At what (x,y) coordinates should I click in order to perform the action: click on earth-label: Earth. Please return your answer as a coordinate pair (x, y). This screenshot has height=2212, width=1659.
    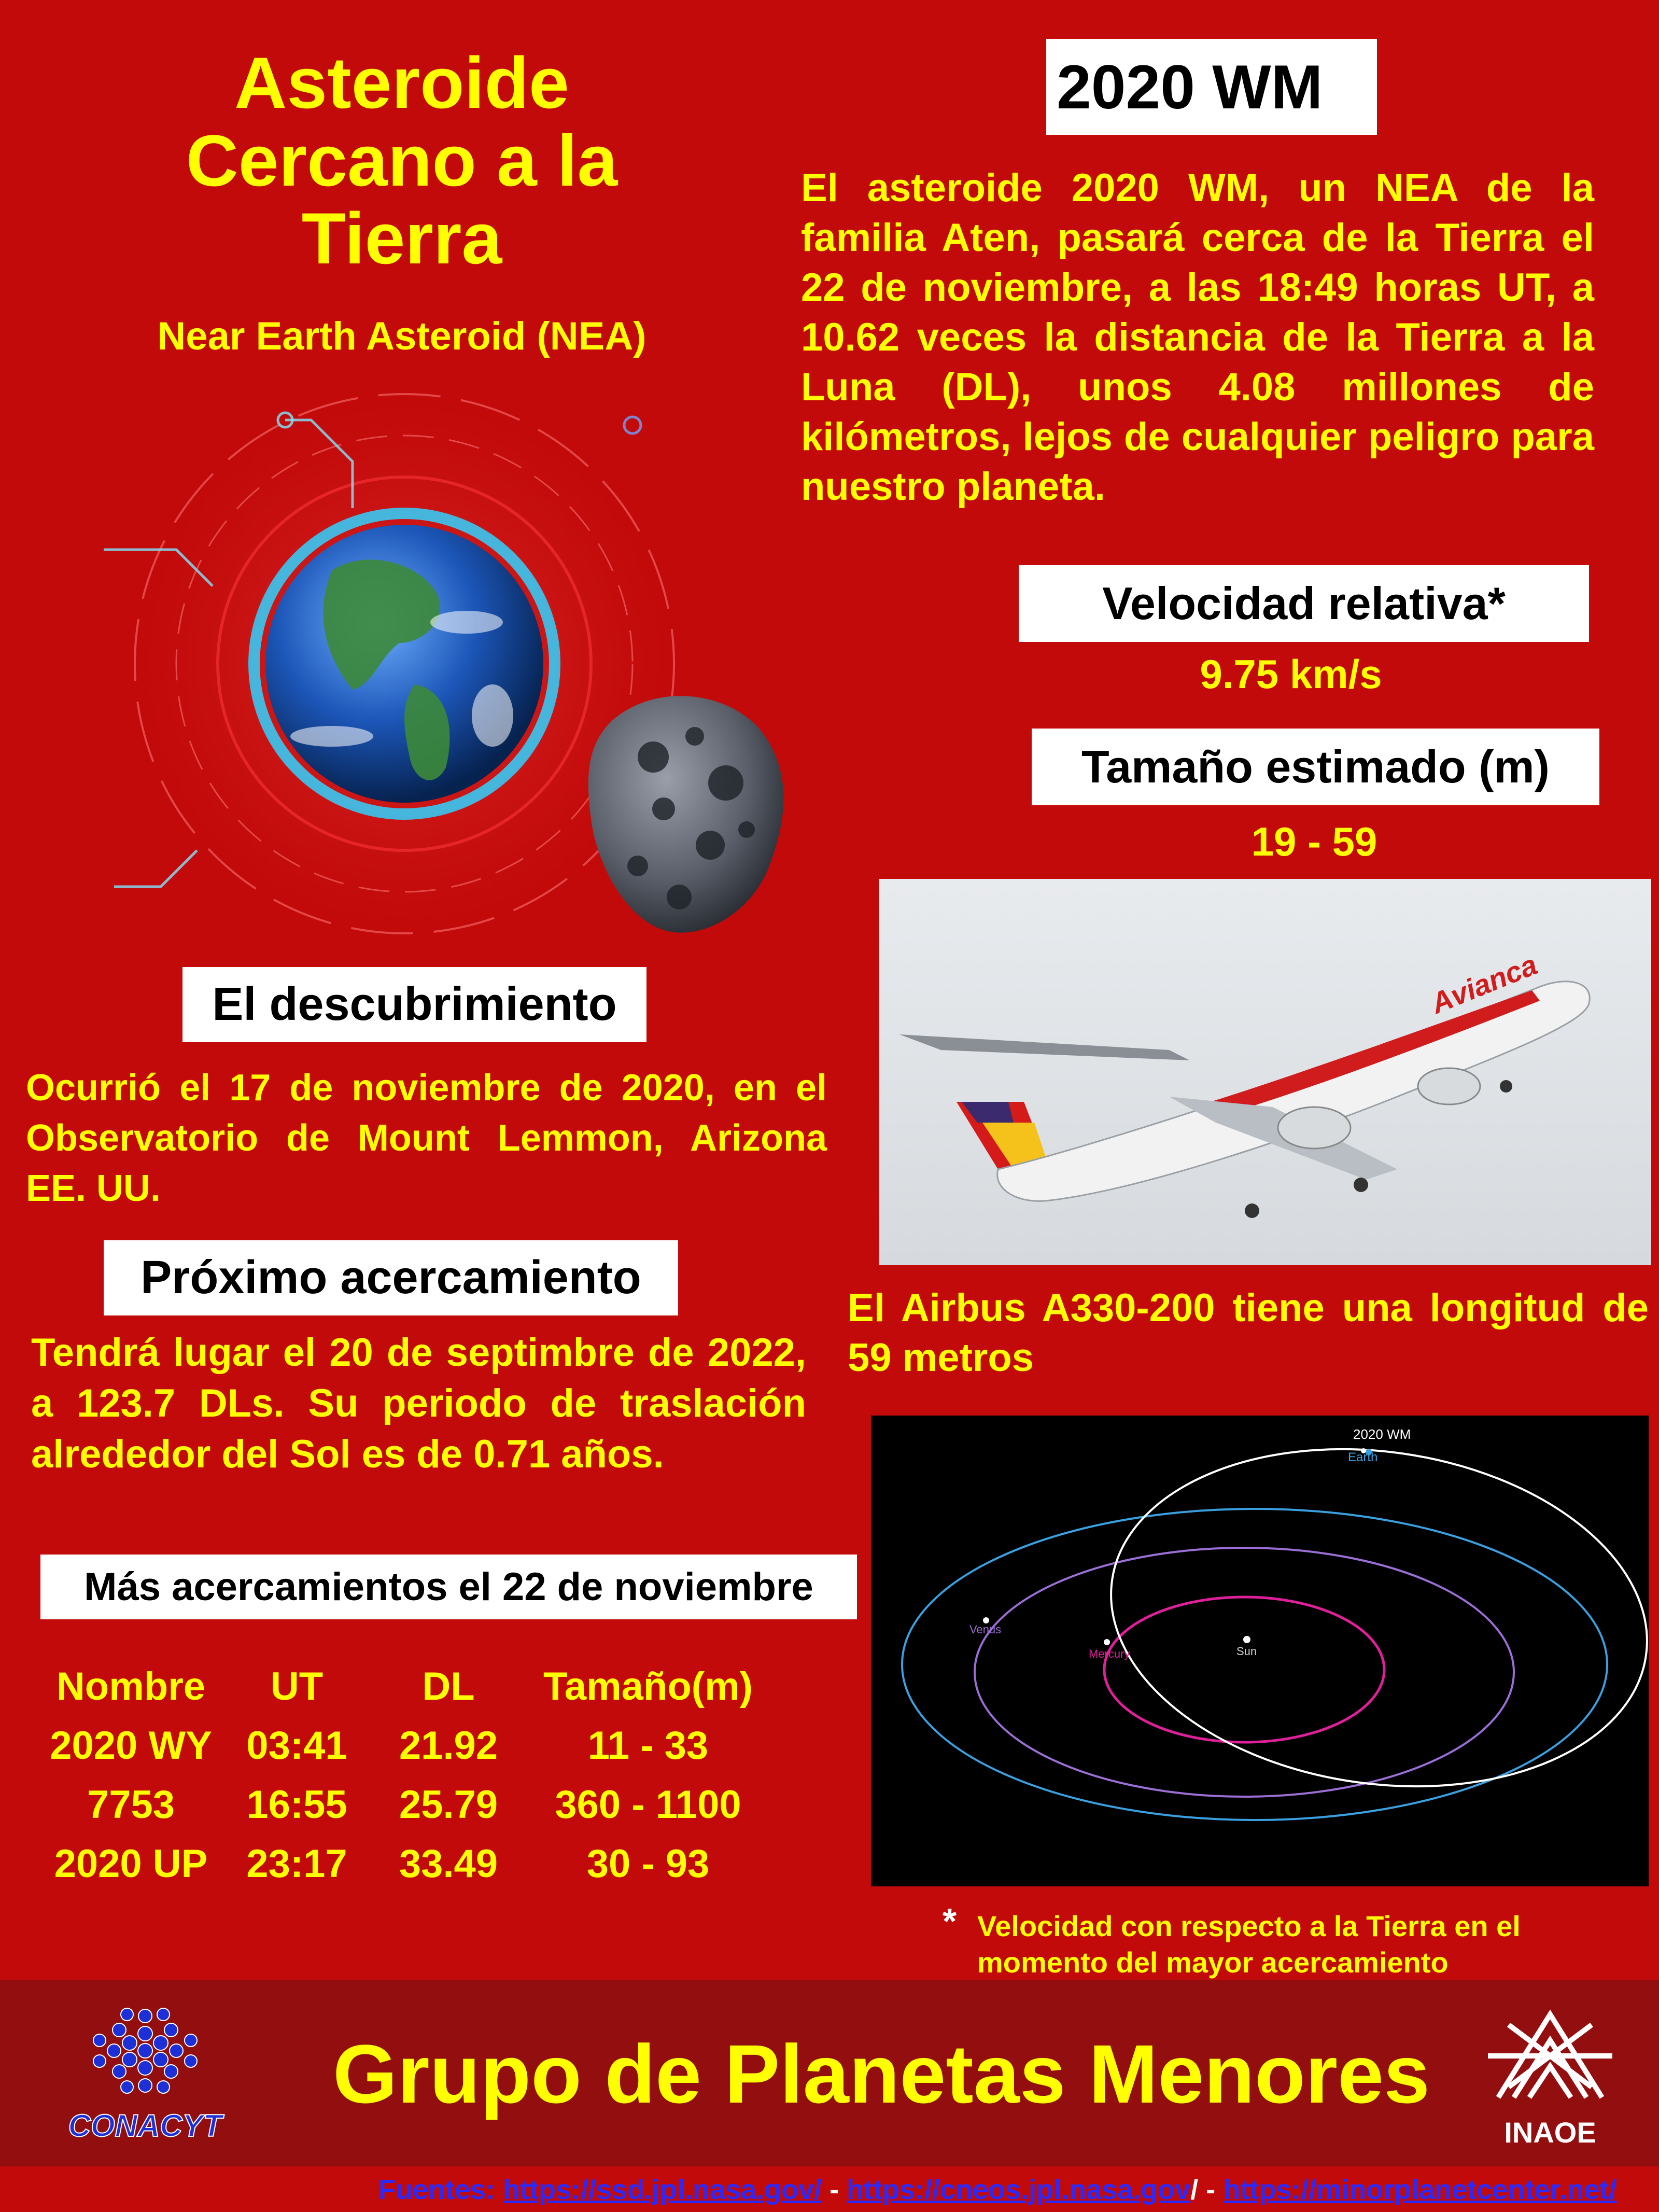
    Looking at the image, I should click on (1362, 1457).